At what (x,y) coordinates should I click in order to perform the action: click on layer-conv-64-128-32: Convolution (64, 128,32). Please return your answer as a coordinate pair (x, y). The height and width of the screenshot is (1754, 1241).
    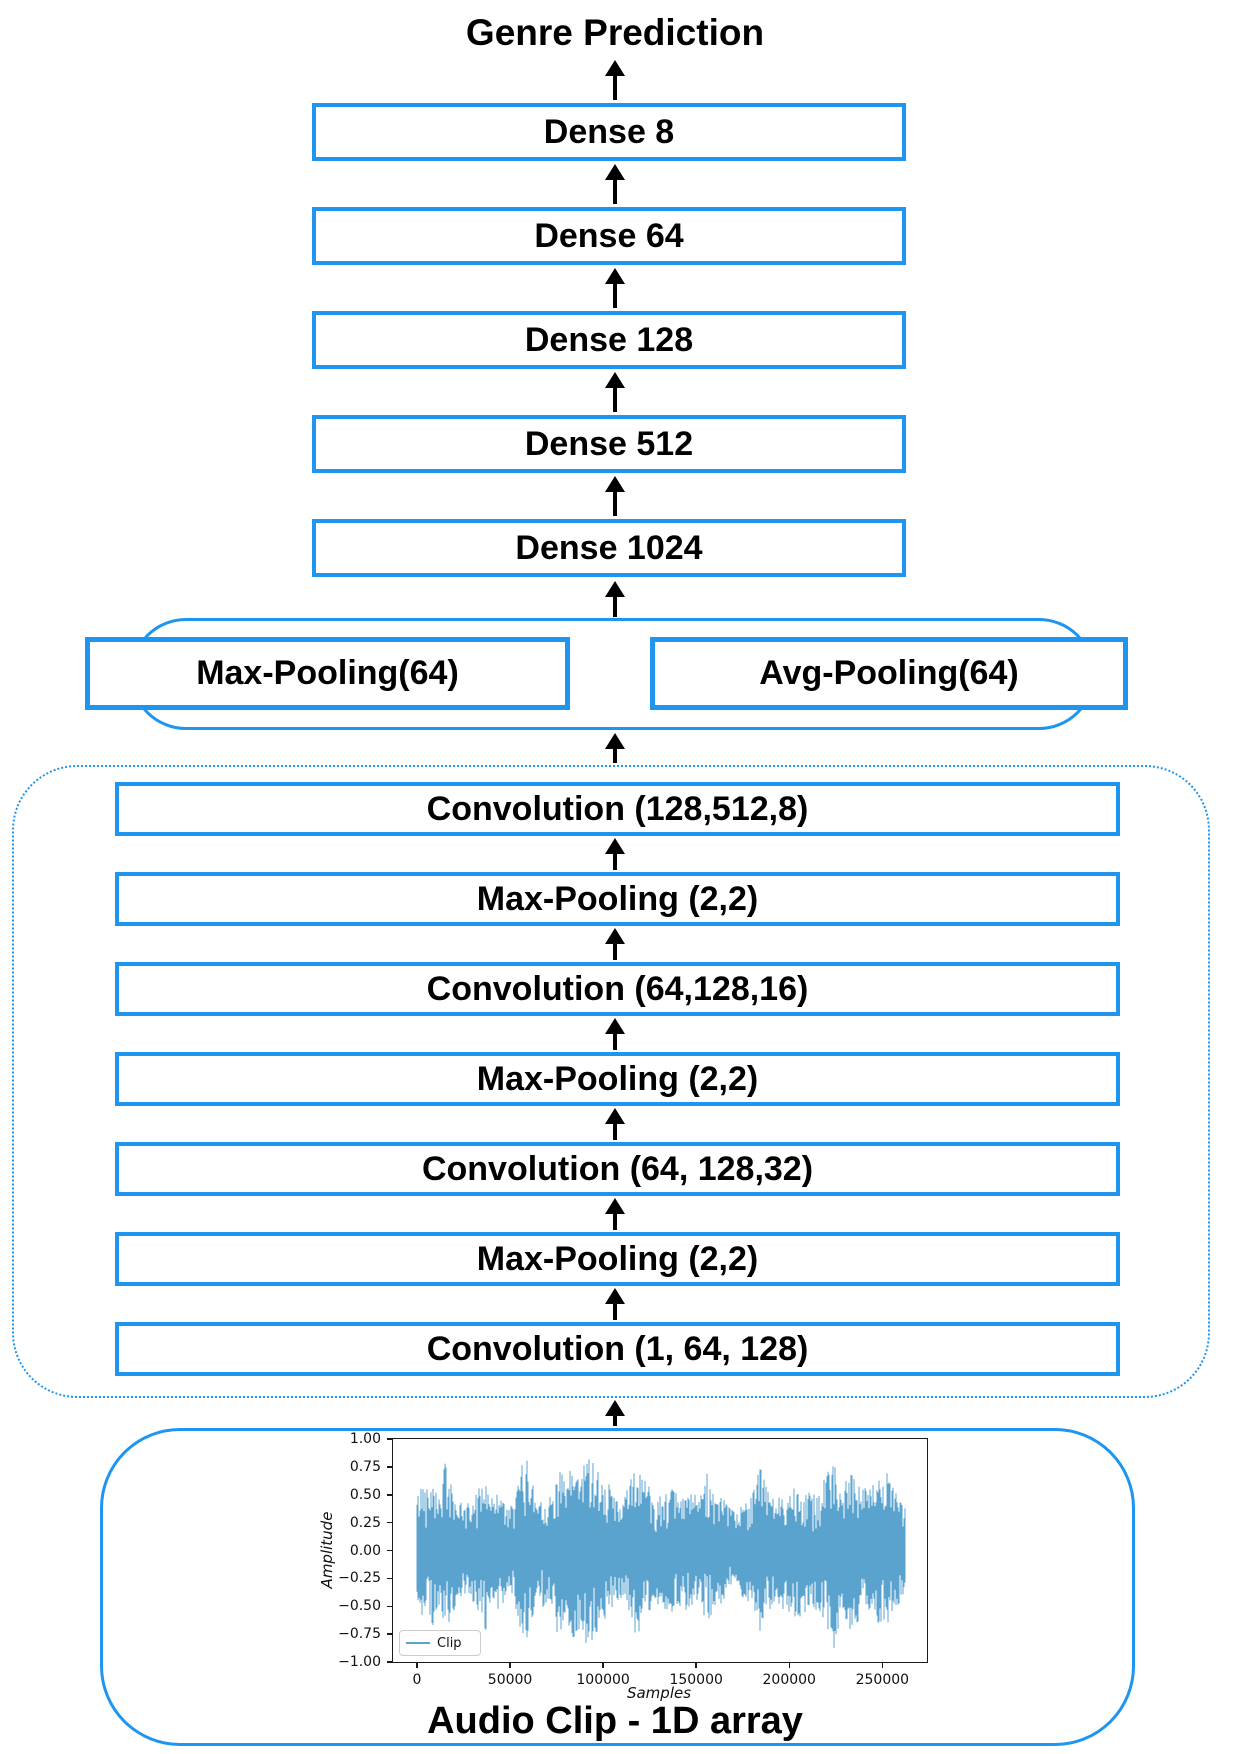
    Looking at the image, I should click on (617, 1169).